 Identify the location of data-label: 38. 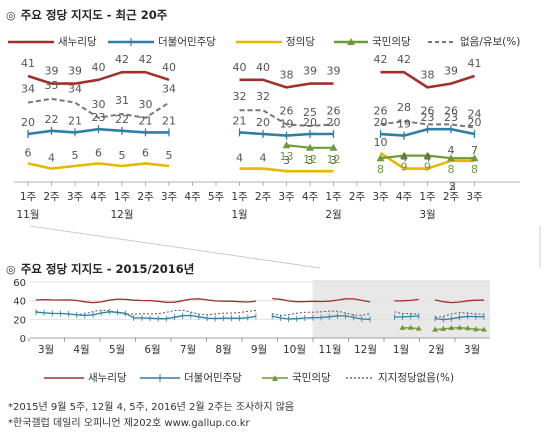
(428, 74).